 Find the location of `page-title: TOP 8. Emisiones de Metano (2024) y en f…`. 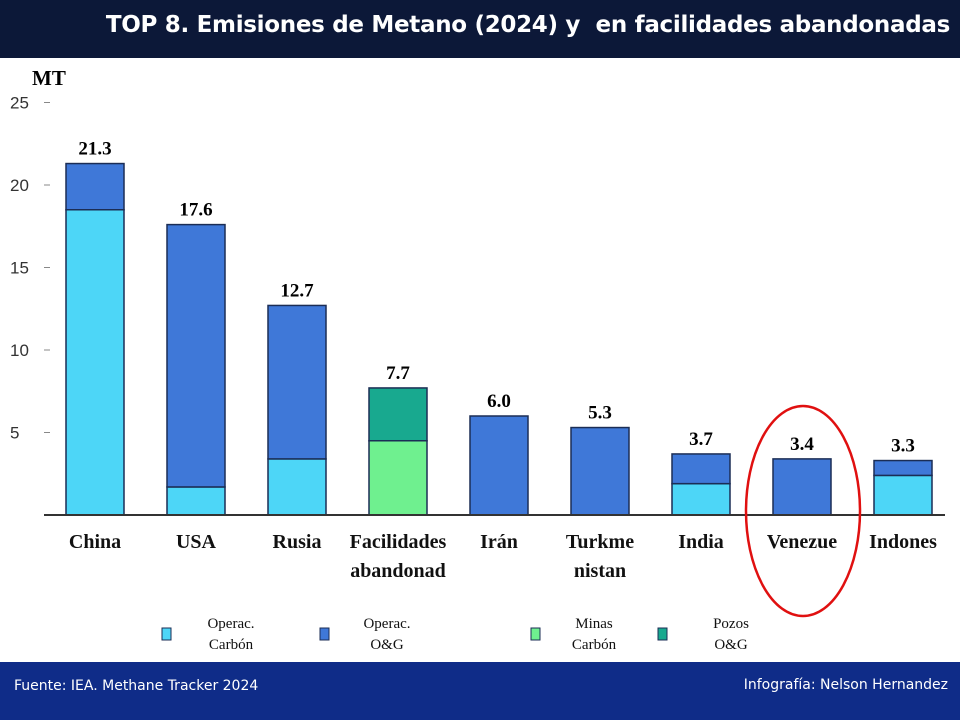

page-title: TOP 8. Emisiones de Metano (2024) y en f… is located at coordinates (527, 25).